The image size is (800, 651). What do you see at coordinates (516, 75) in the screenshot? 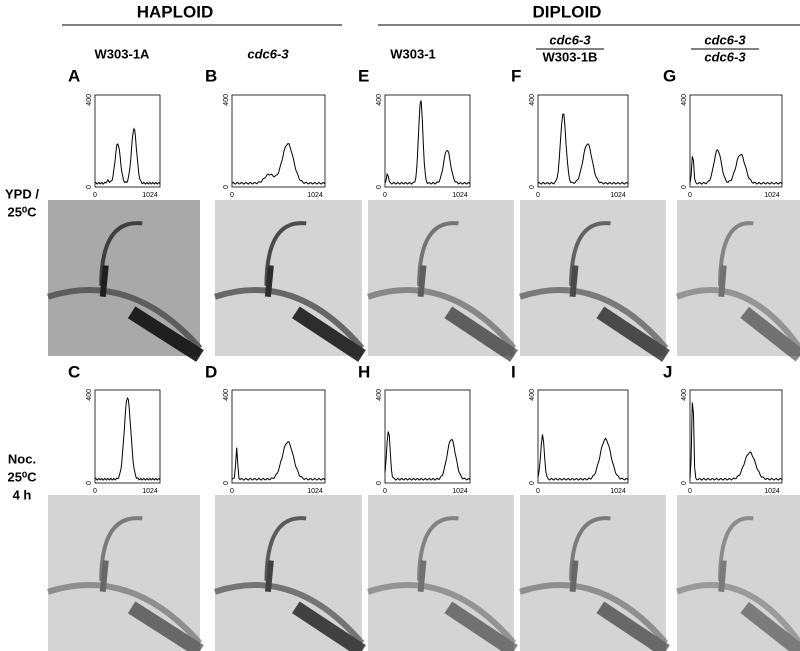
I see `panel-letter: F` at bounding box center [516, 75].